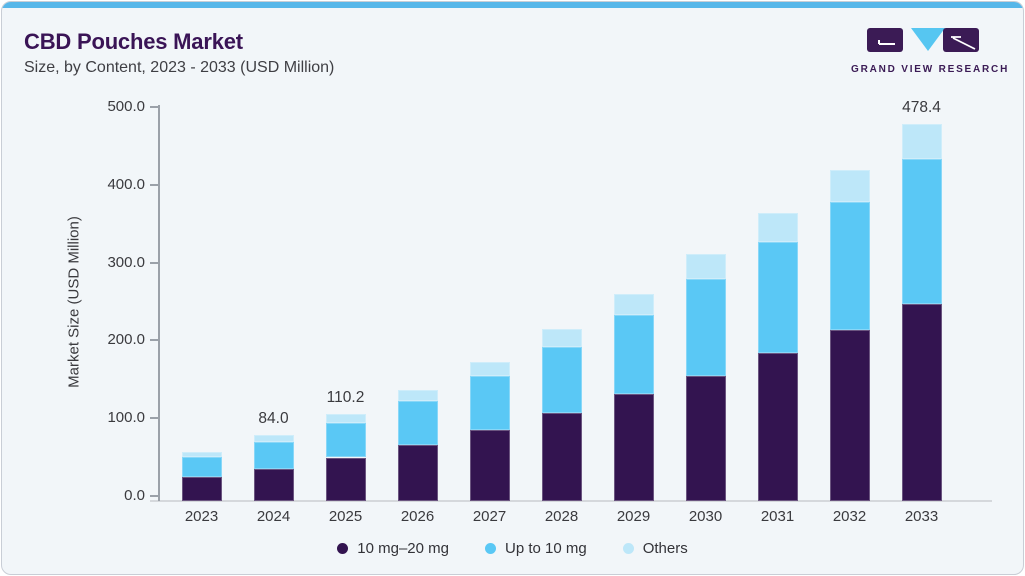 Image resolution: width=1025 pixels, height=576 pixels. What do you see at coordinates (126, 262) in the screenshot?
I see `y-tick-label: 300.0` at bounding box center [126, 262].